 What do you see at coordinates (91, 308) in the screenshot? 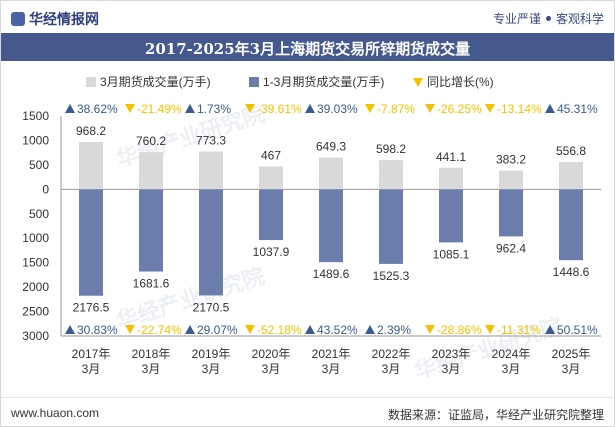
I see `data-label-cumulative: 2176.5` at bounding box center [91, 308].